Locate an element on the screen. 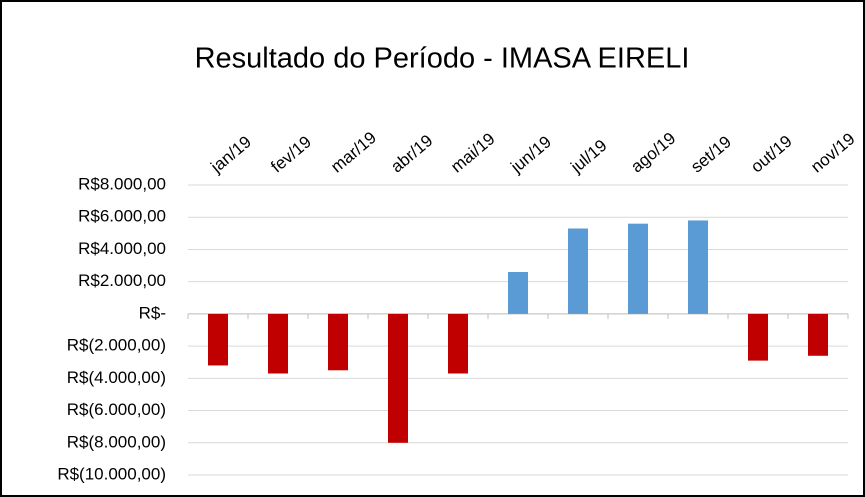 The height and width of the screenshot is (497, 865). y-tick-label: R$4.000,00 is located at coordinates (122, 248).